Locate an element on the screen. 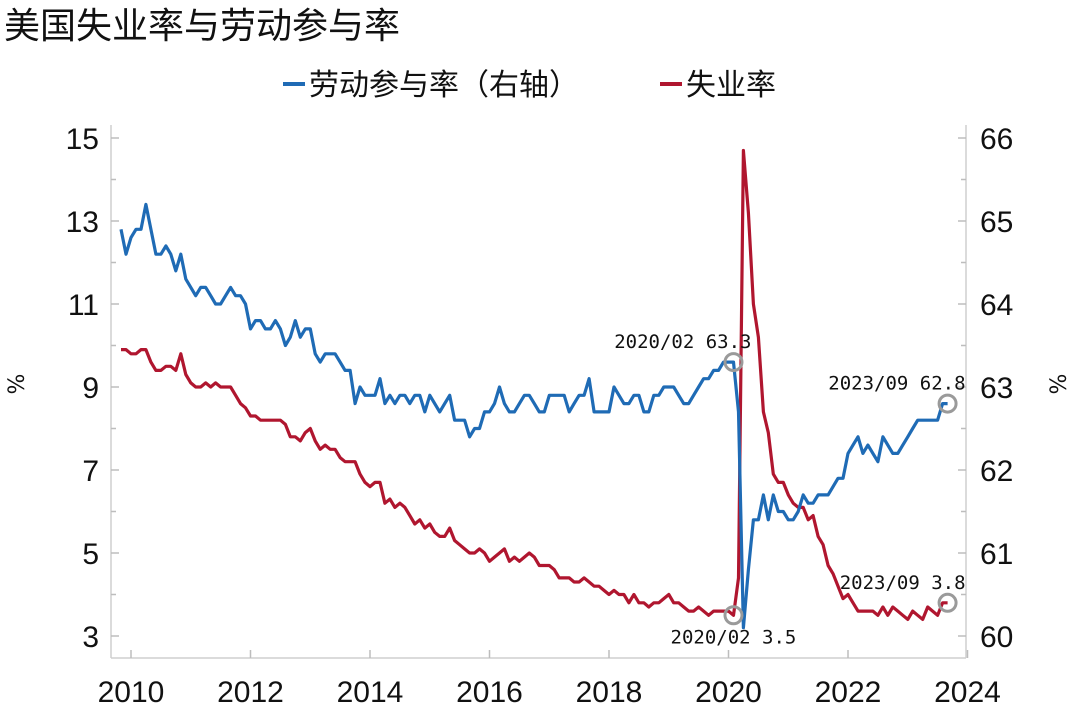  chart-title: 美国失业率与劳动参与率 is located at coordinates (202, 26).